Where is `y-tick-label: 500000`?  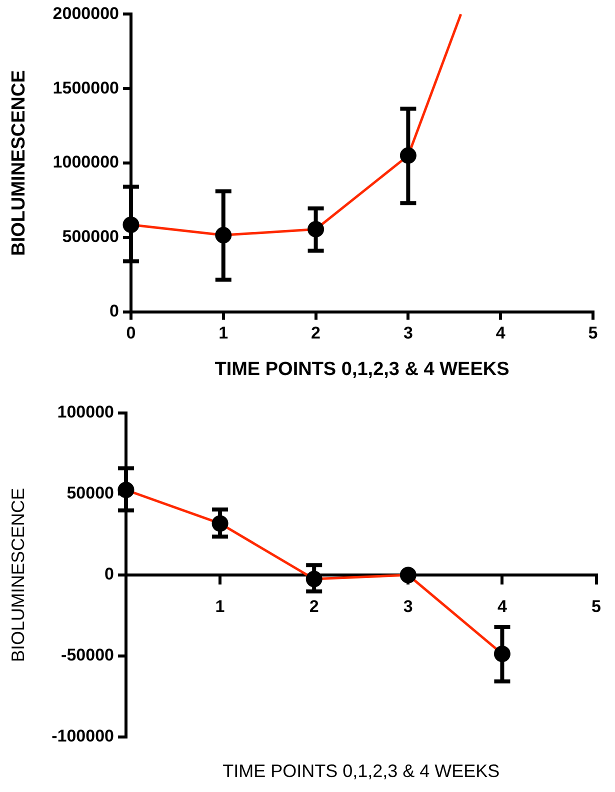
y-tick-label: 500000 is located at coordinates (90, 236).